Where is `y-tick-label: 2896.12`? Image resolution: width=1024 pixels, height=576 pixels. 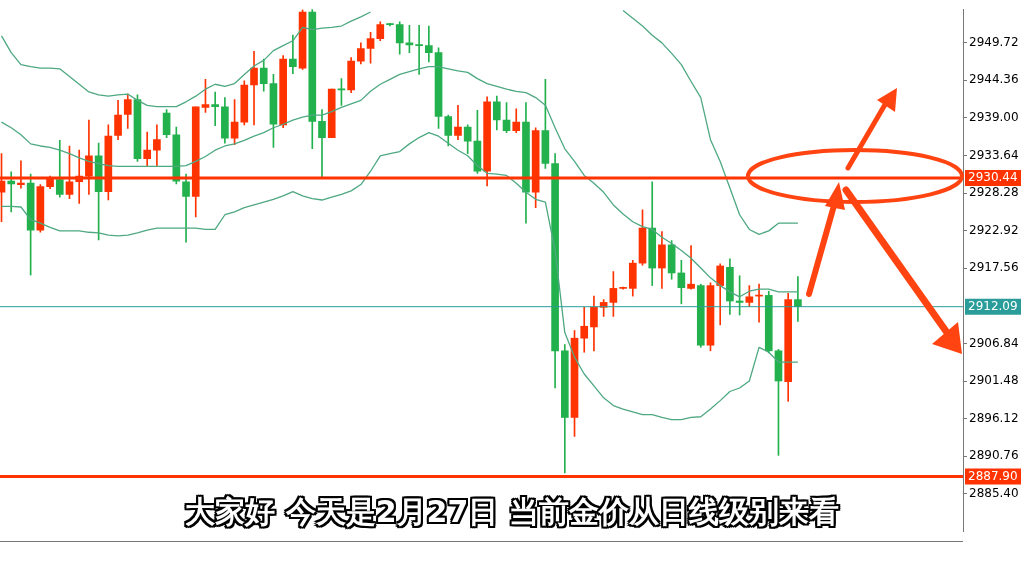
y-tick-label: 2896.12 is located at coordinates (994, 417).